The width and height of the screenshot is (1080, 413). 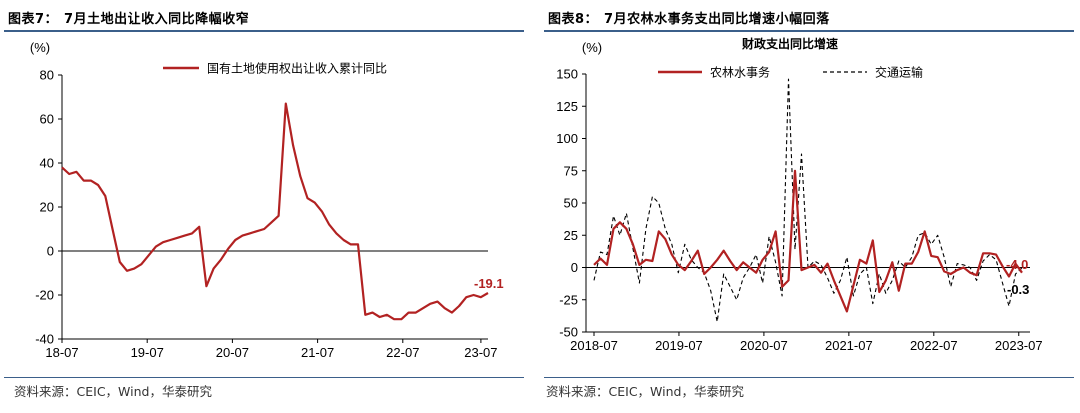 What do you see at coordinates (50, 251) in the screenshot?
I see `left-y-tick-label: 0` at bounding box center [50, 251].